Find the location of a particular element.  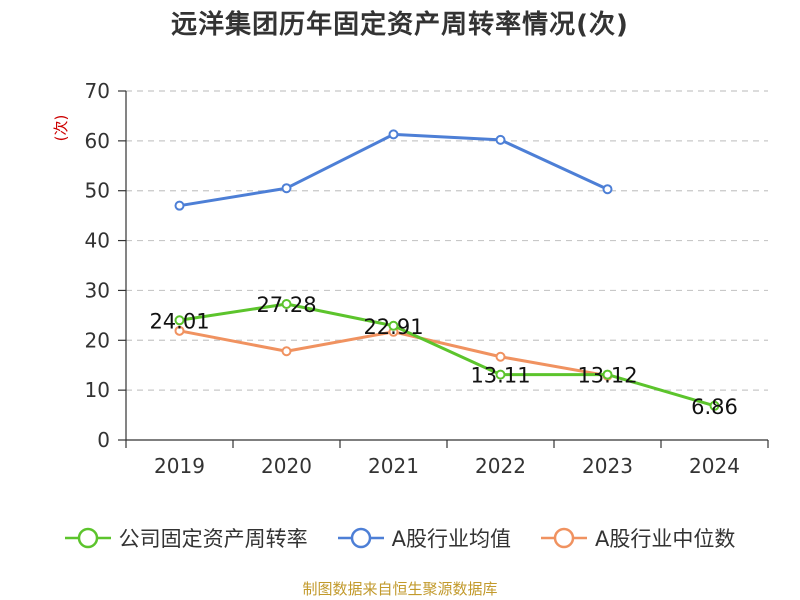

data-label: 6.86 is located at coordinates (714, 407).